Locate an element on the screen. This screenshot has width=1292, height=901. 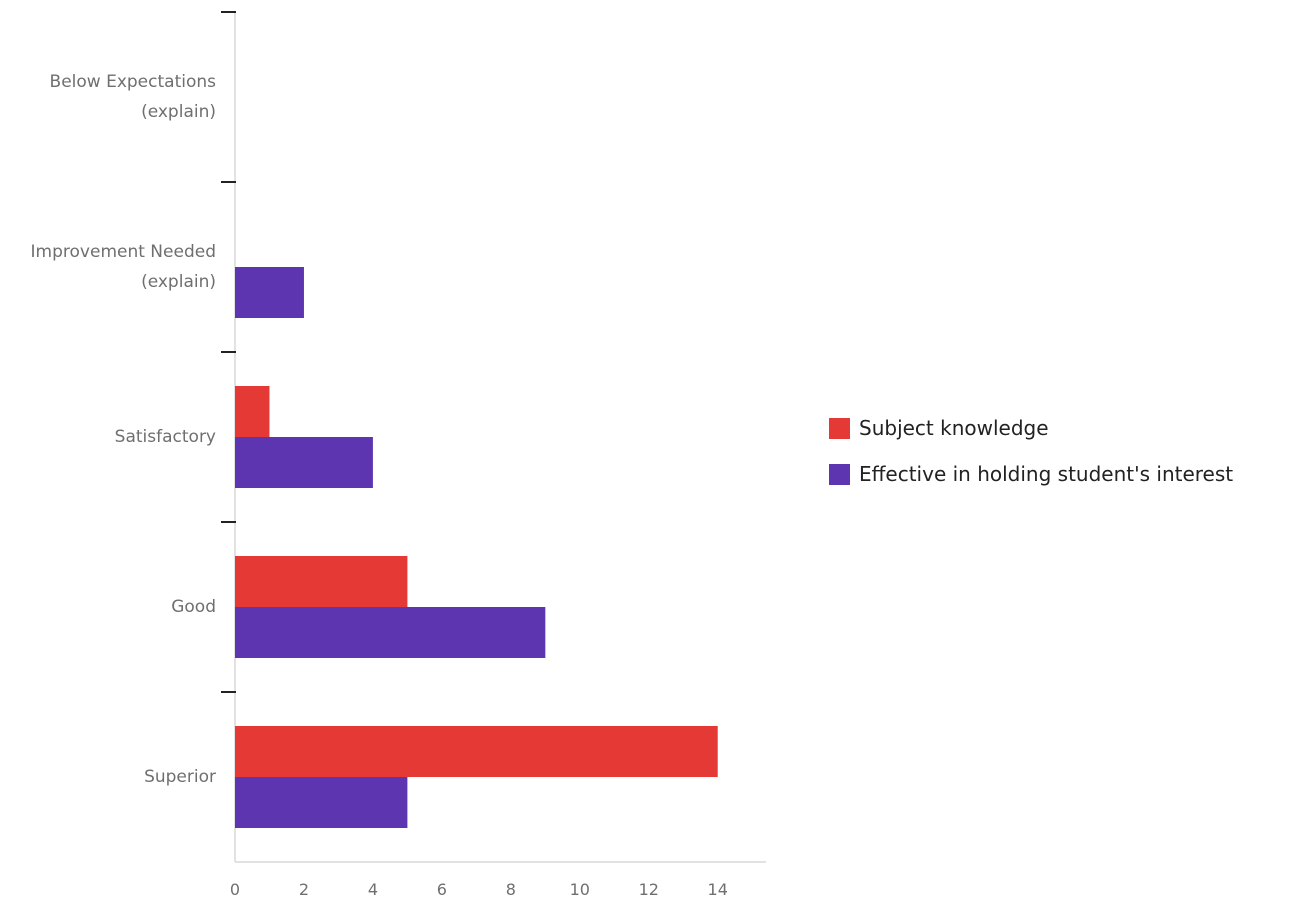
legend-item-effective-interest: Effective in holding student's interest is located at coordinates (1031, 481).